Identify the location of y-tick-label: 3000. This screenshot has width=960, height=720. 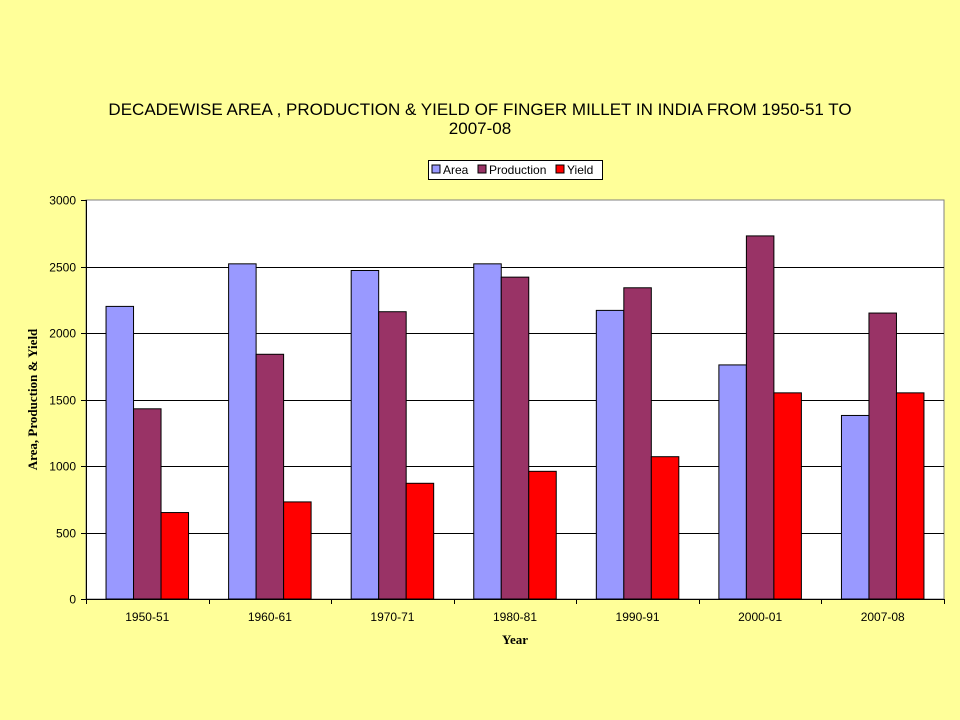
(62, 201).